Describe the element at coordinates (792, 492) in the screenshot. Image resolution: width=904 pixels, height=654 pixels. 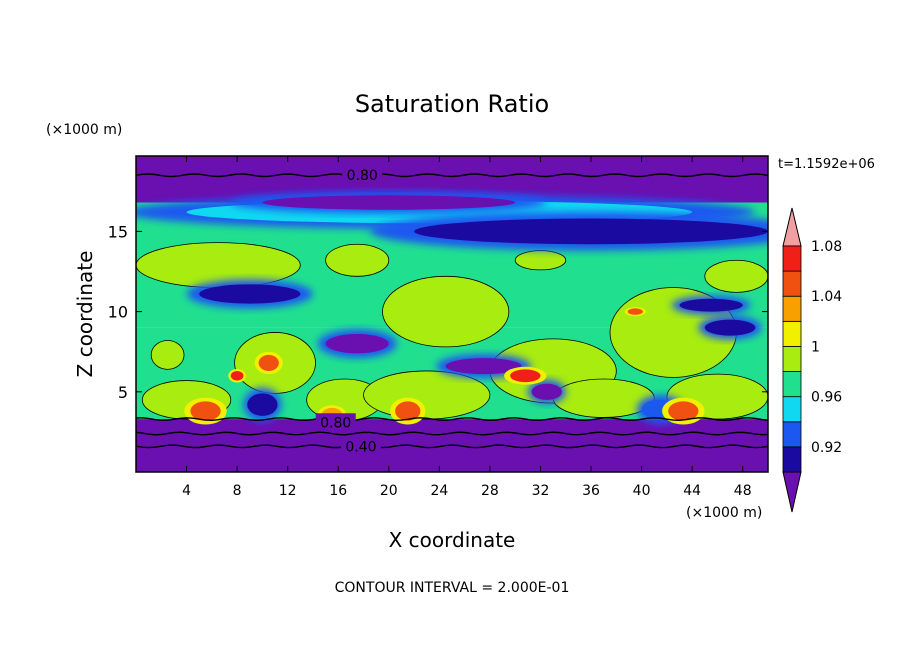
I see `colorbar-min-triangle` at that location.